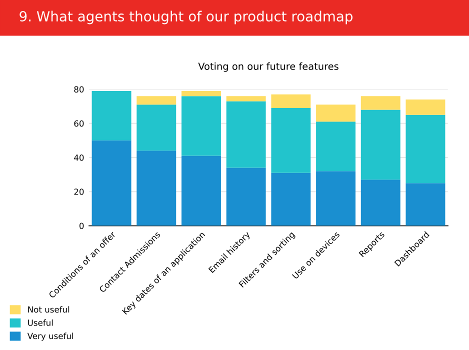 This screenshot has width=469, height=350. What do you see at coordinates (186, 17) in the screenshot?
I see `chart-title: 9. What agents thought of our product roadmap` at bounding box center [186, 17].